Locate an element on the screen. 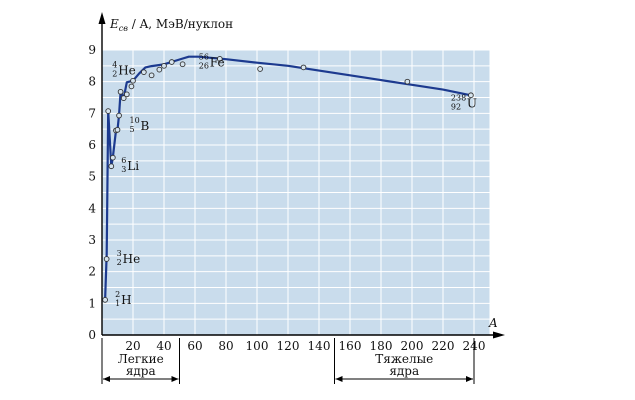  x-tick-label: 160 is located at coordinates (350, 346).